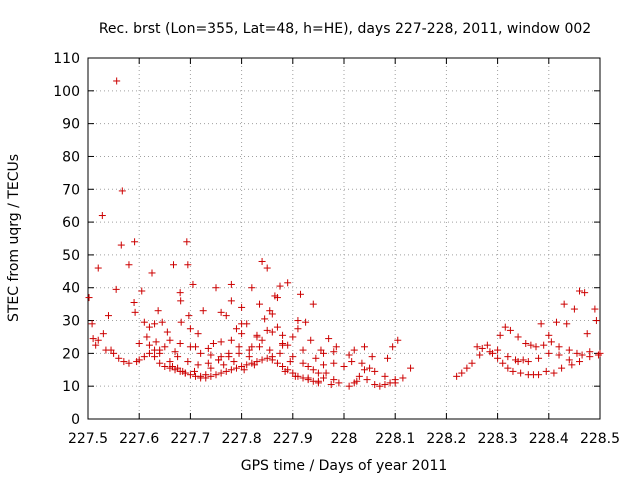 This screenshot has width=640, height=480. I want to click on x-tick-label: 227.7, so click(190, 439).